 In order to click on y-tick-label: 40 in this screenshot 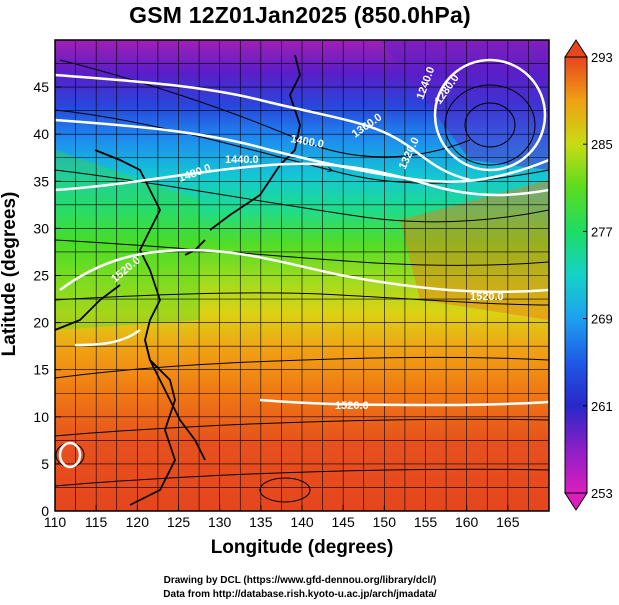, I will do `click(41, 134)`.